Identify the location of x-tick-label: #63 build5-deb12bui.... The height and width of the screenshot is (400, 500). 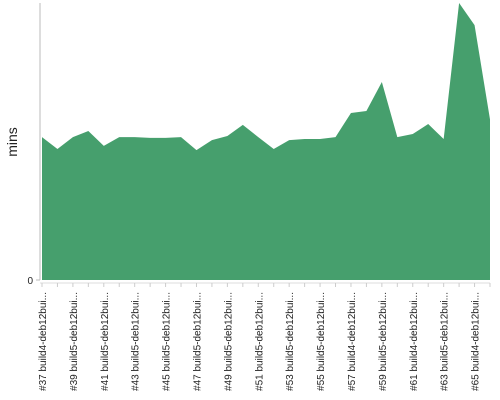
(445, 341).